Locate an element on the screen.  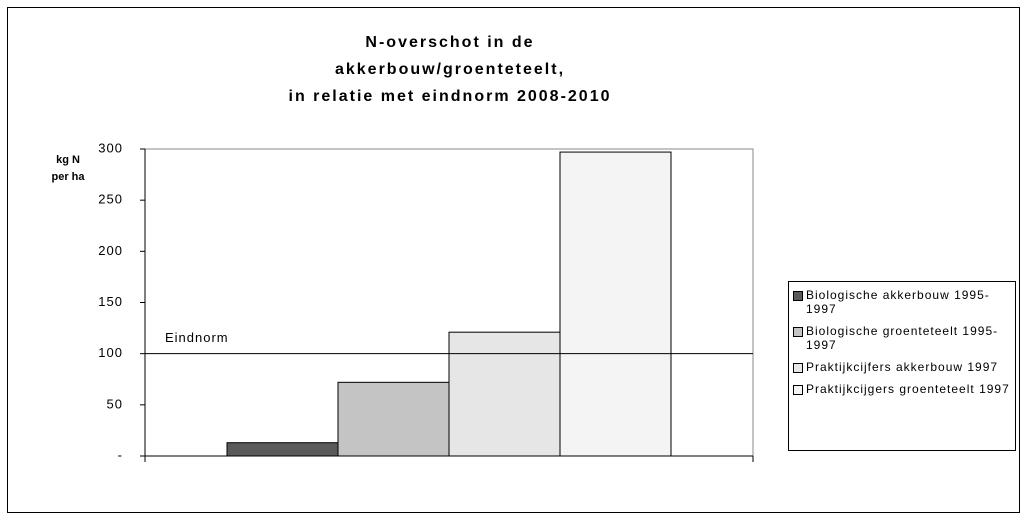
legend-label: Praktijkcijgers groenteteelt 1997 is located at coordinates (908, 389).